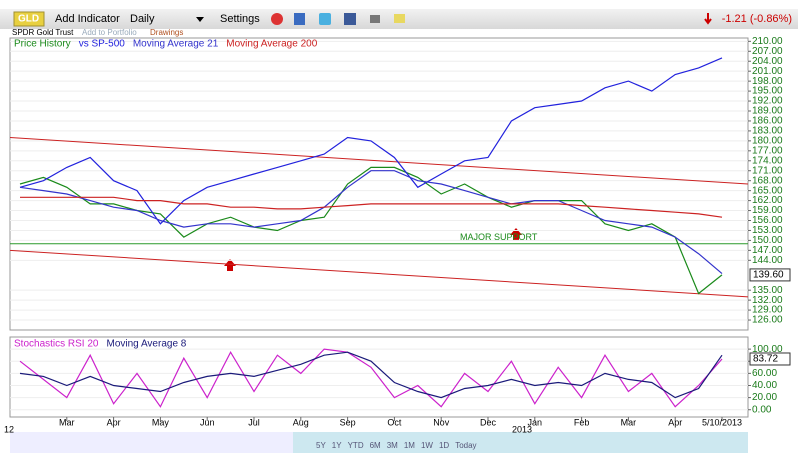 The image size is (798, 458). I want to click on symbol: GLD, so click(28, 19).